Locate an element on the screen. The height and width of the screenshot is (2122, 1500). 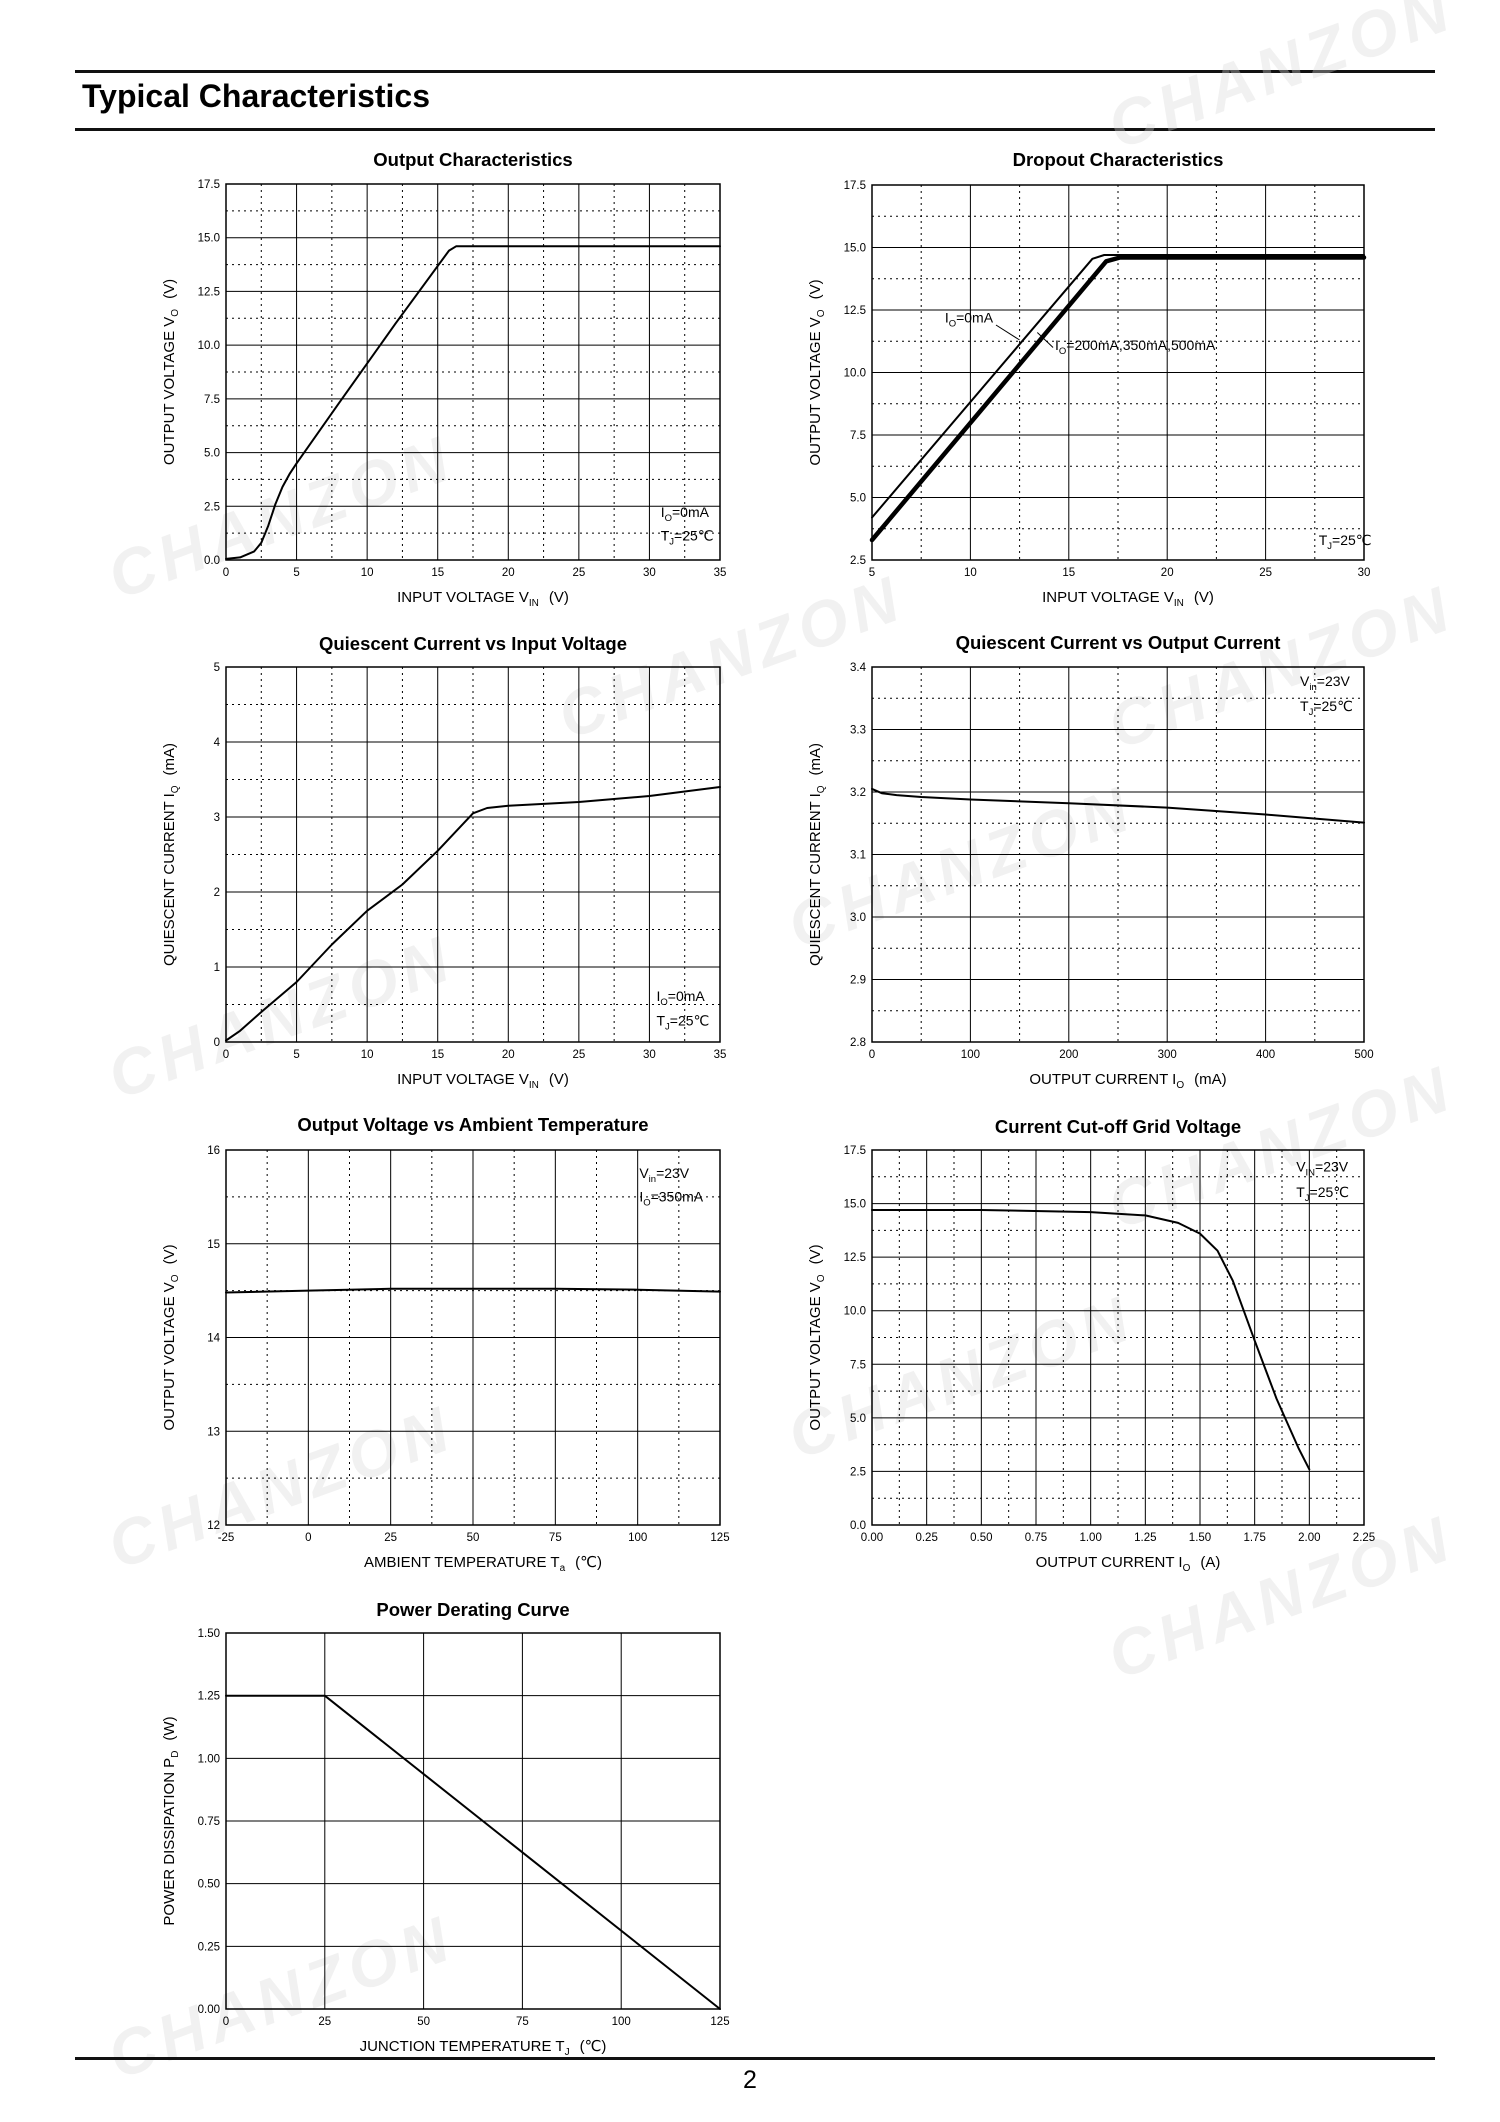
y-tick-label: 0.75 is located at coordinates (209, 1822).